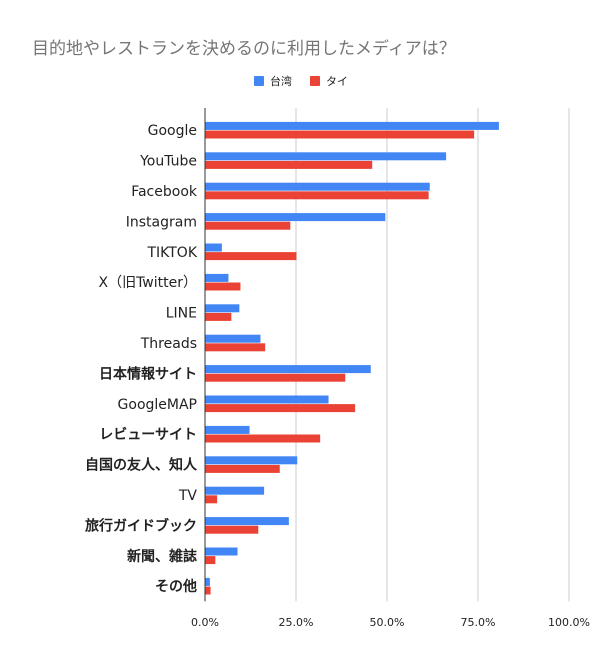  Describe the element at coordinates (164, 192) in the screenshot. I see `category-label: Facebook` at that location.